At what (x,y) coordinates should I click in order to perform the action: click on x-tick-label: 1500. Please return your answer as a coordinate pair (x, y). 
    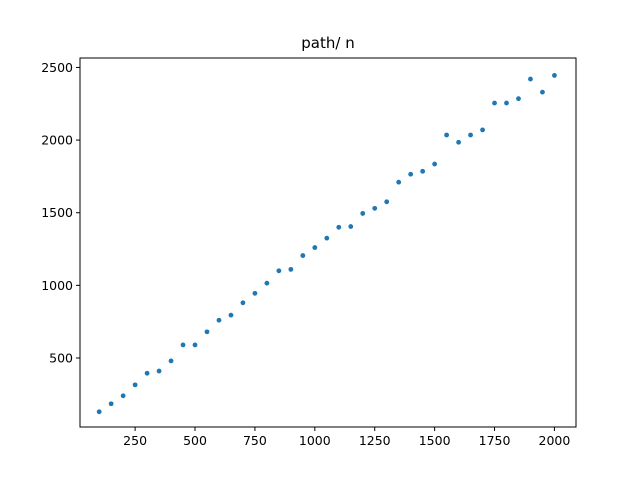
    Looking at the image, I should click on (435, 440).